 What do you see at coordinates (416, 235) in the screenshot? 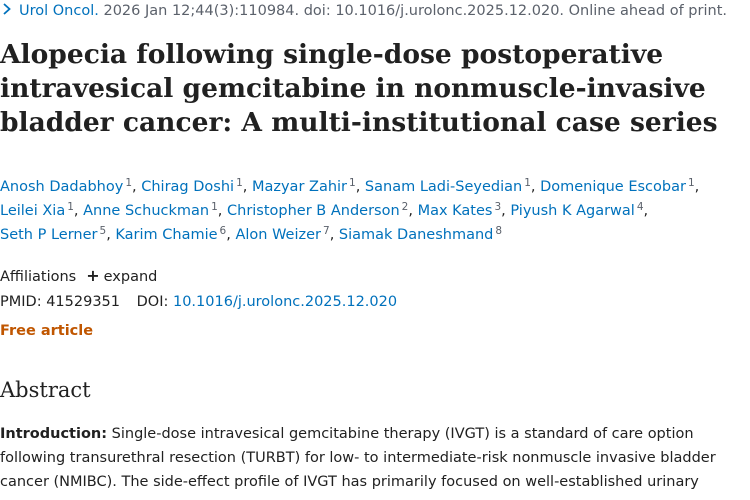
I see `author-link: Siamak Daneshmand` at bounding box center [416, 235].